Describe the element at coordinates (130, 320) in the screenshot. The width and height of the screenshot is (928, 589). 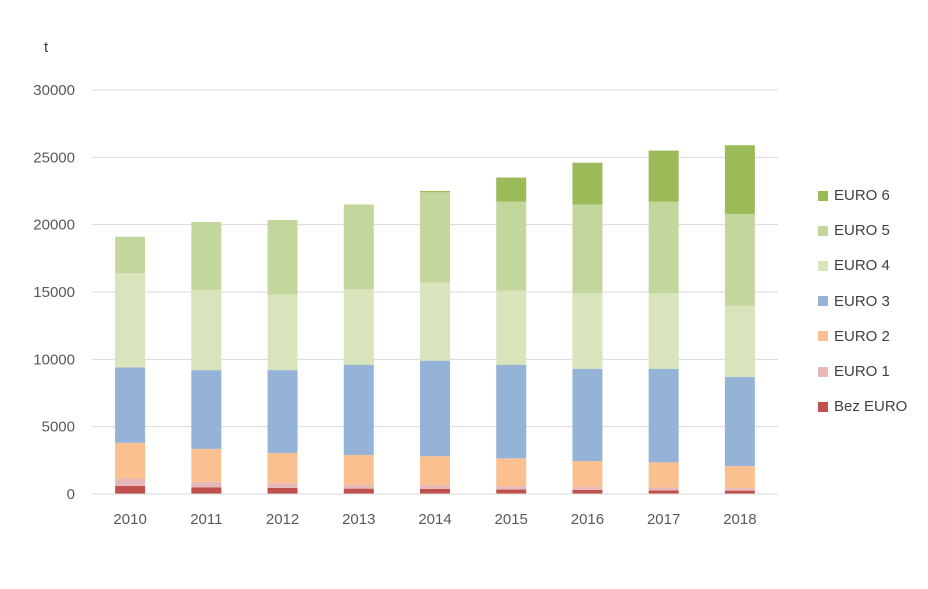
I see `bar-segment-euro-4-2010` at that location.